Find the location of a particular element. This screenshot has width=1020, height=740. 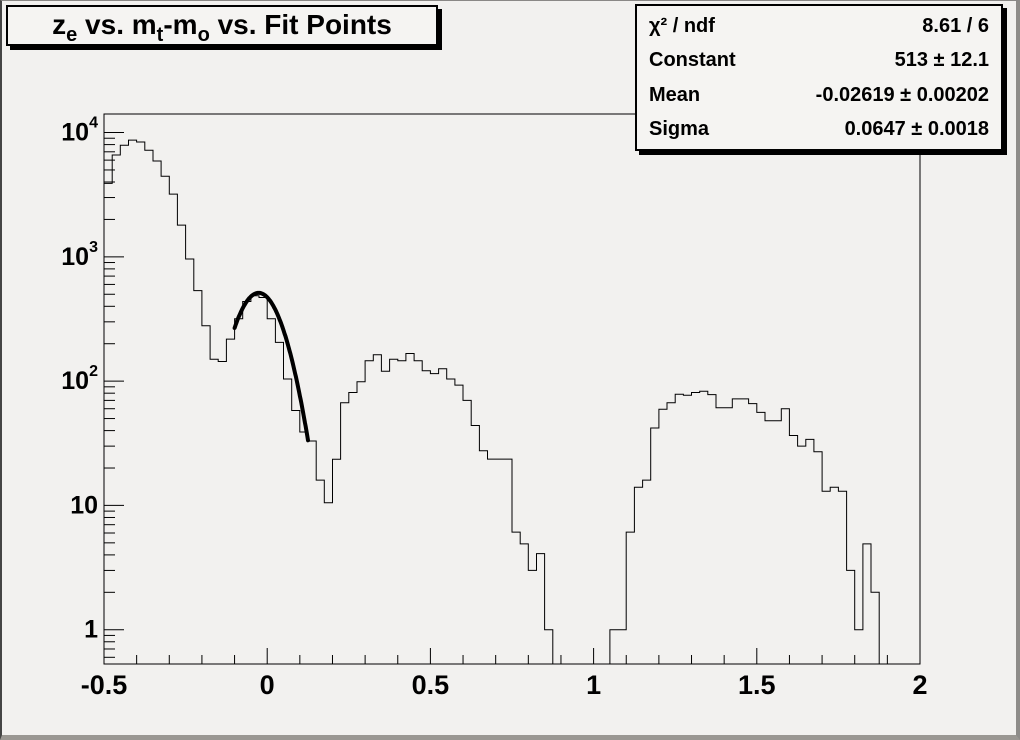

x-tick-label: 2 is located at coordinates (919, 685).